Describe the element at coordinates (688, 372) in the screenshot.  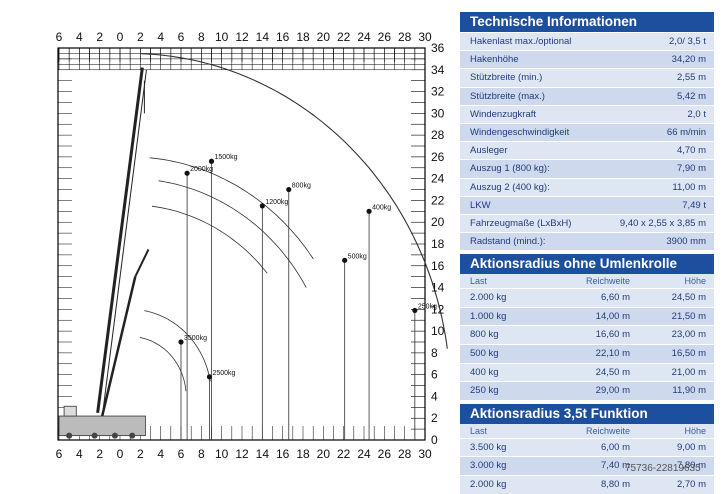
I see `cell-height: 21,00 m` at that location.